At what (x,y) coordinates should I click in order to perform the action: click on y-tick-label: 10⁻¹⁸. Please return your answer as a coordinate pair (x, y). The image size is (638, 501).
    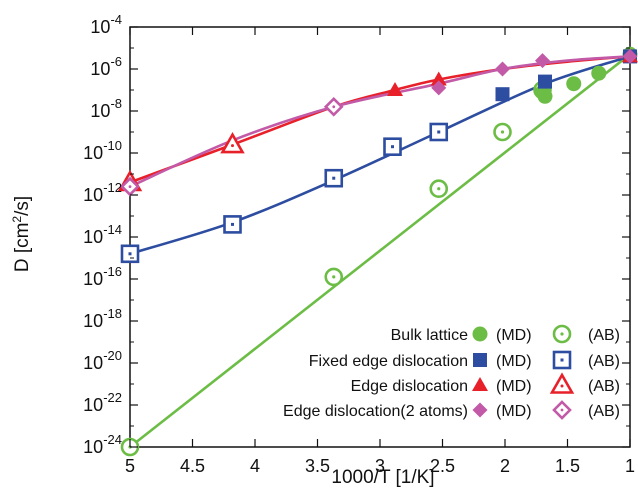
    Looking at the image, I should click on (102, 318).